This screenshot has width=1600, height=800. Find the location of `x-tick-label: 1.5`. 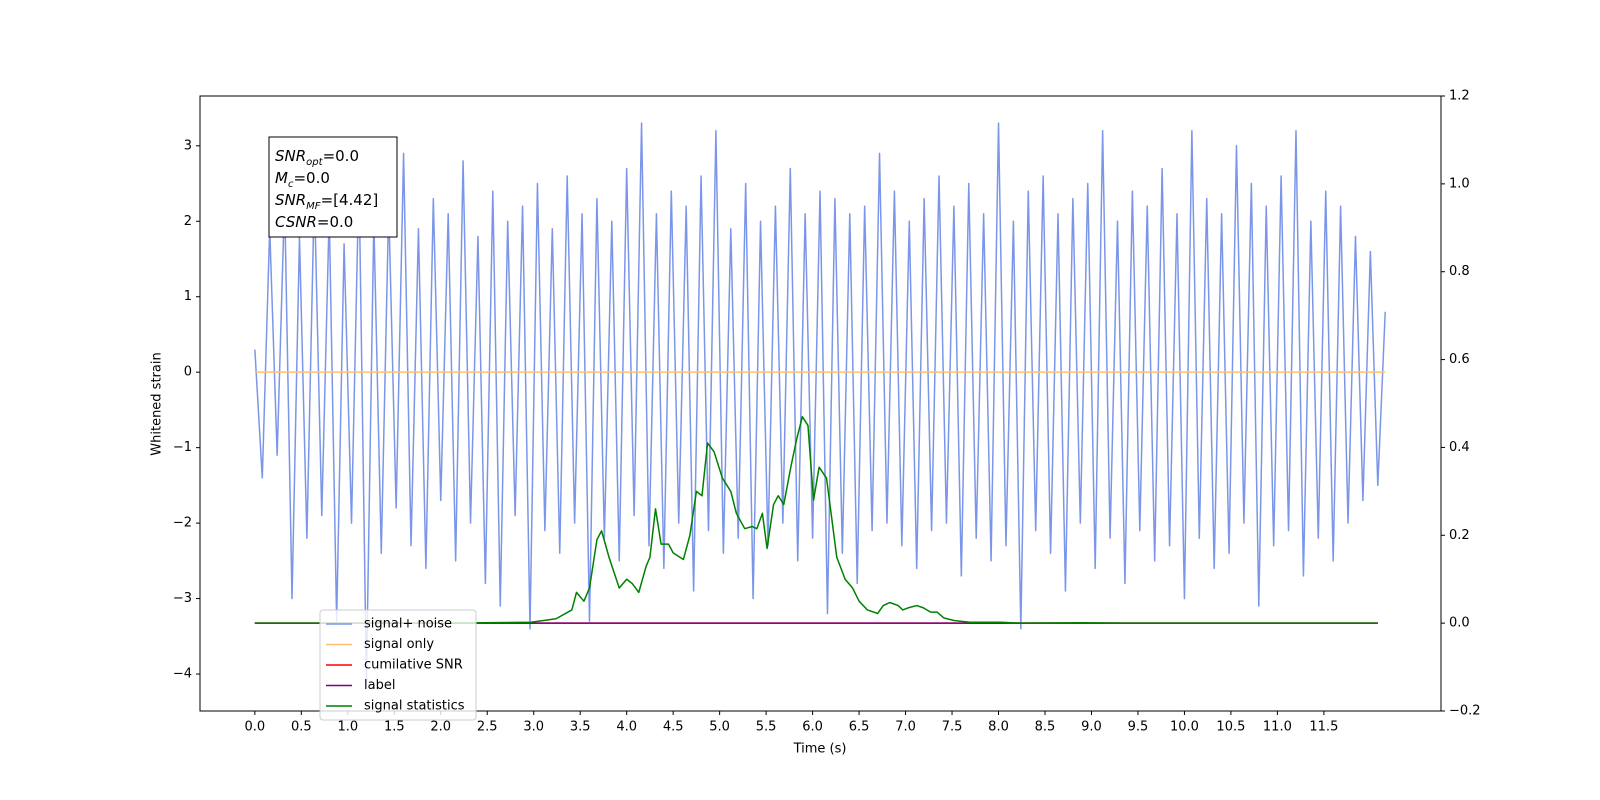

x-tick-label: 1.5 is located at coordinates (394, 727).